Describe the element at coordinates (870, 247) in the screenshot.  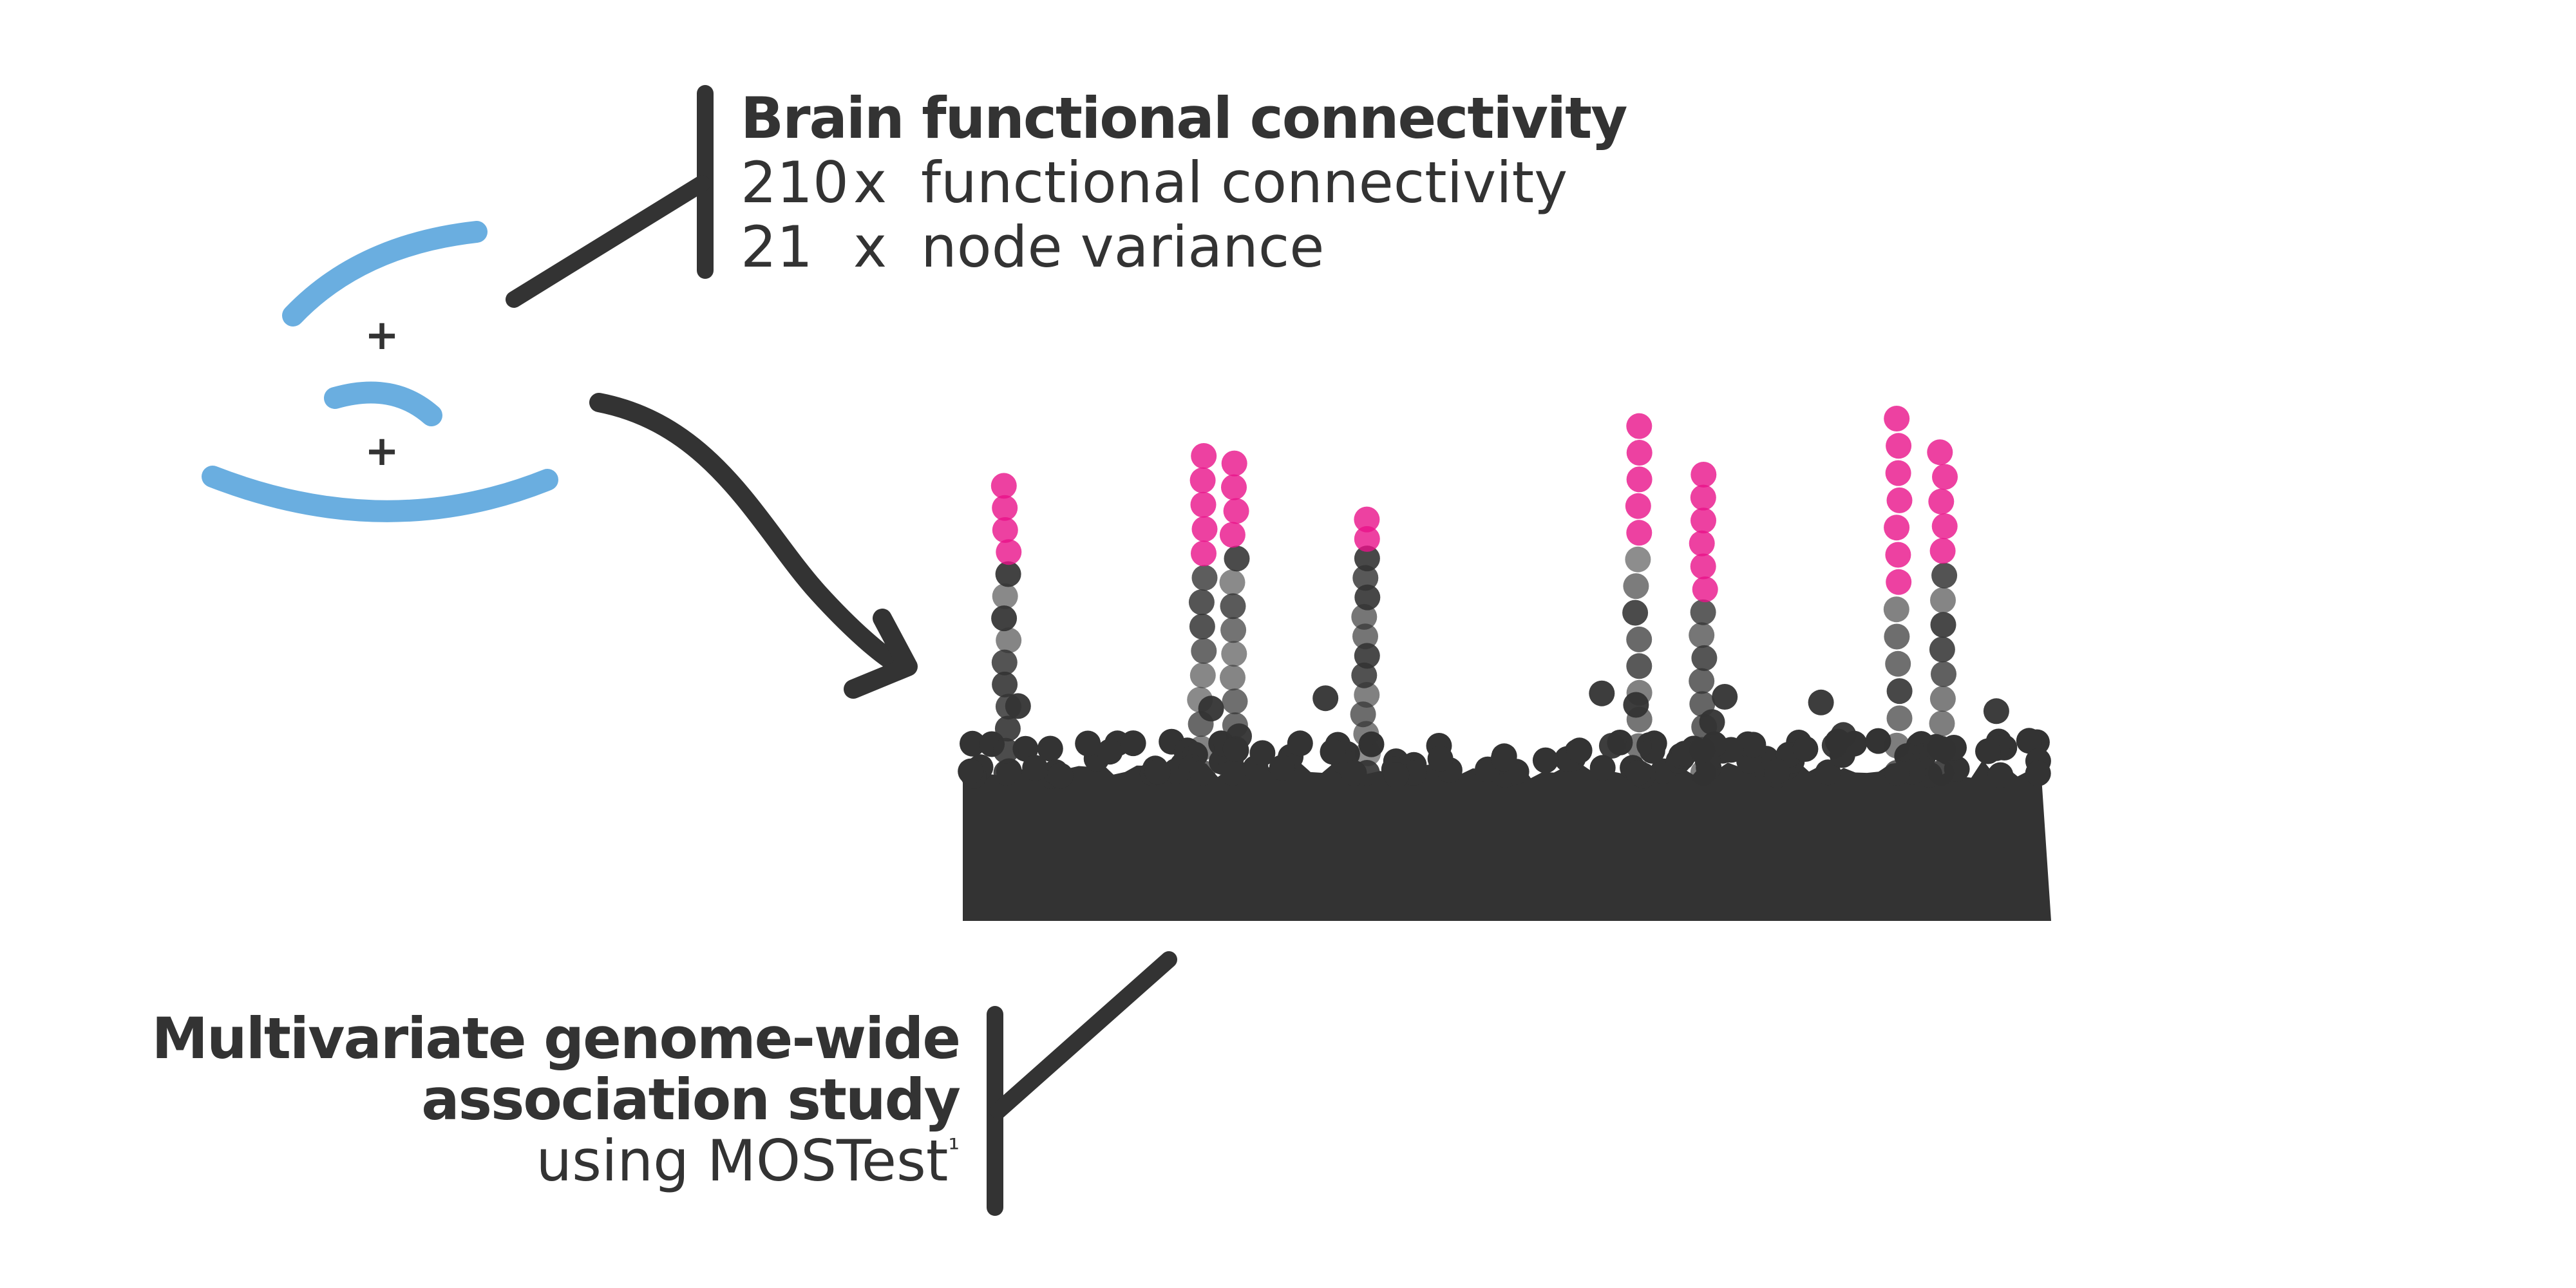
I see `row-times-variance: x` at that location.